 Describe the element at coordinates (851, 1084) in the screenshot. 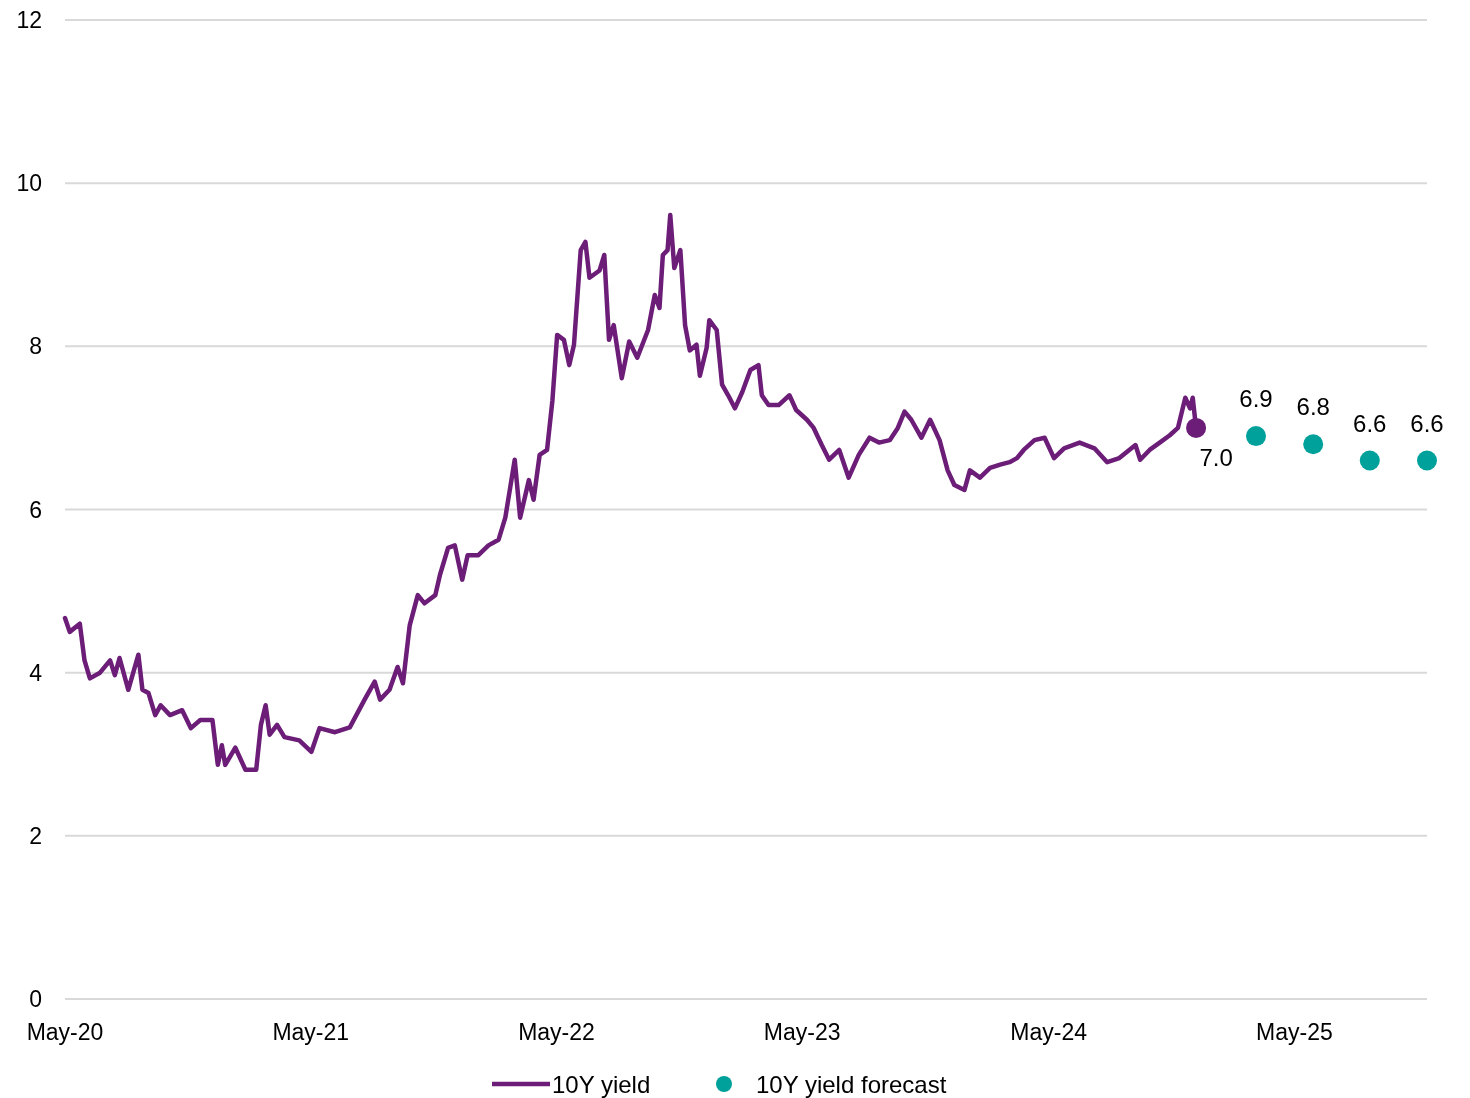

I see `legend-label: 10Y yield forecast` at that location.